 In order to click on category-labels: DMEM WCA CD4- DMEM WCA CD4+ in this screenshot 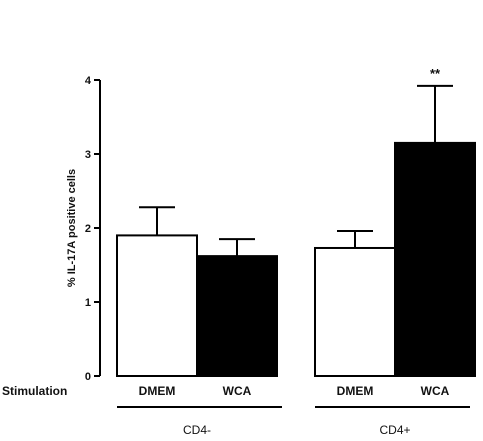, I will do `click(293, 410)`.